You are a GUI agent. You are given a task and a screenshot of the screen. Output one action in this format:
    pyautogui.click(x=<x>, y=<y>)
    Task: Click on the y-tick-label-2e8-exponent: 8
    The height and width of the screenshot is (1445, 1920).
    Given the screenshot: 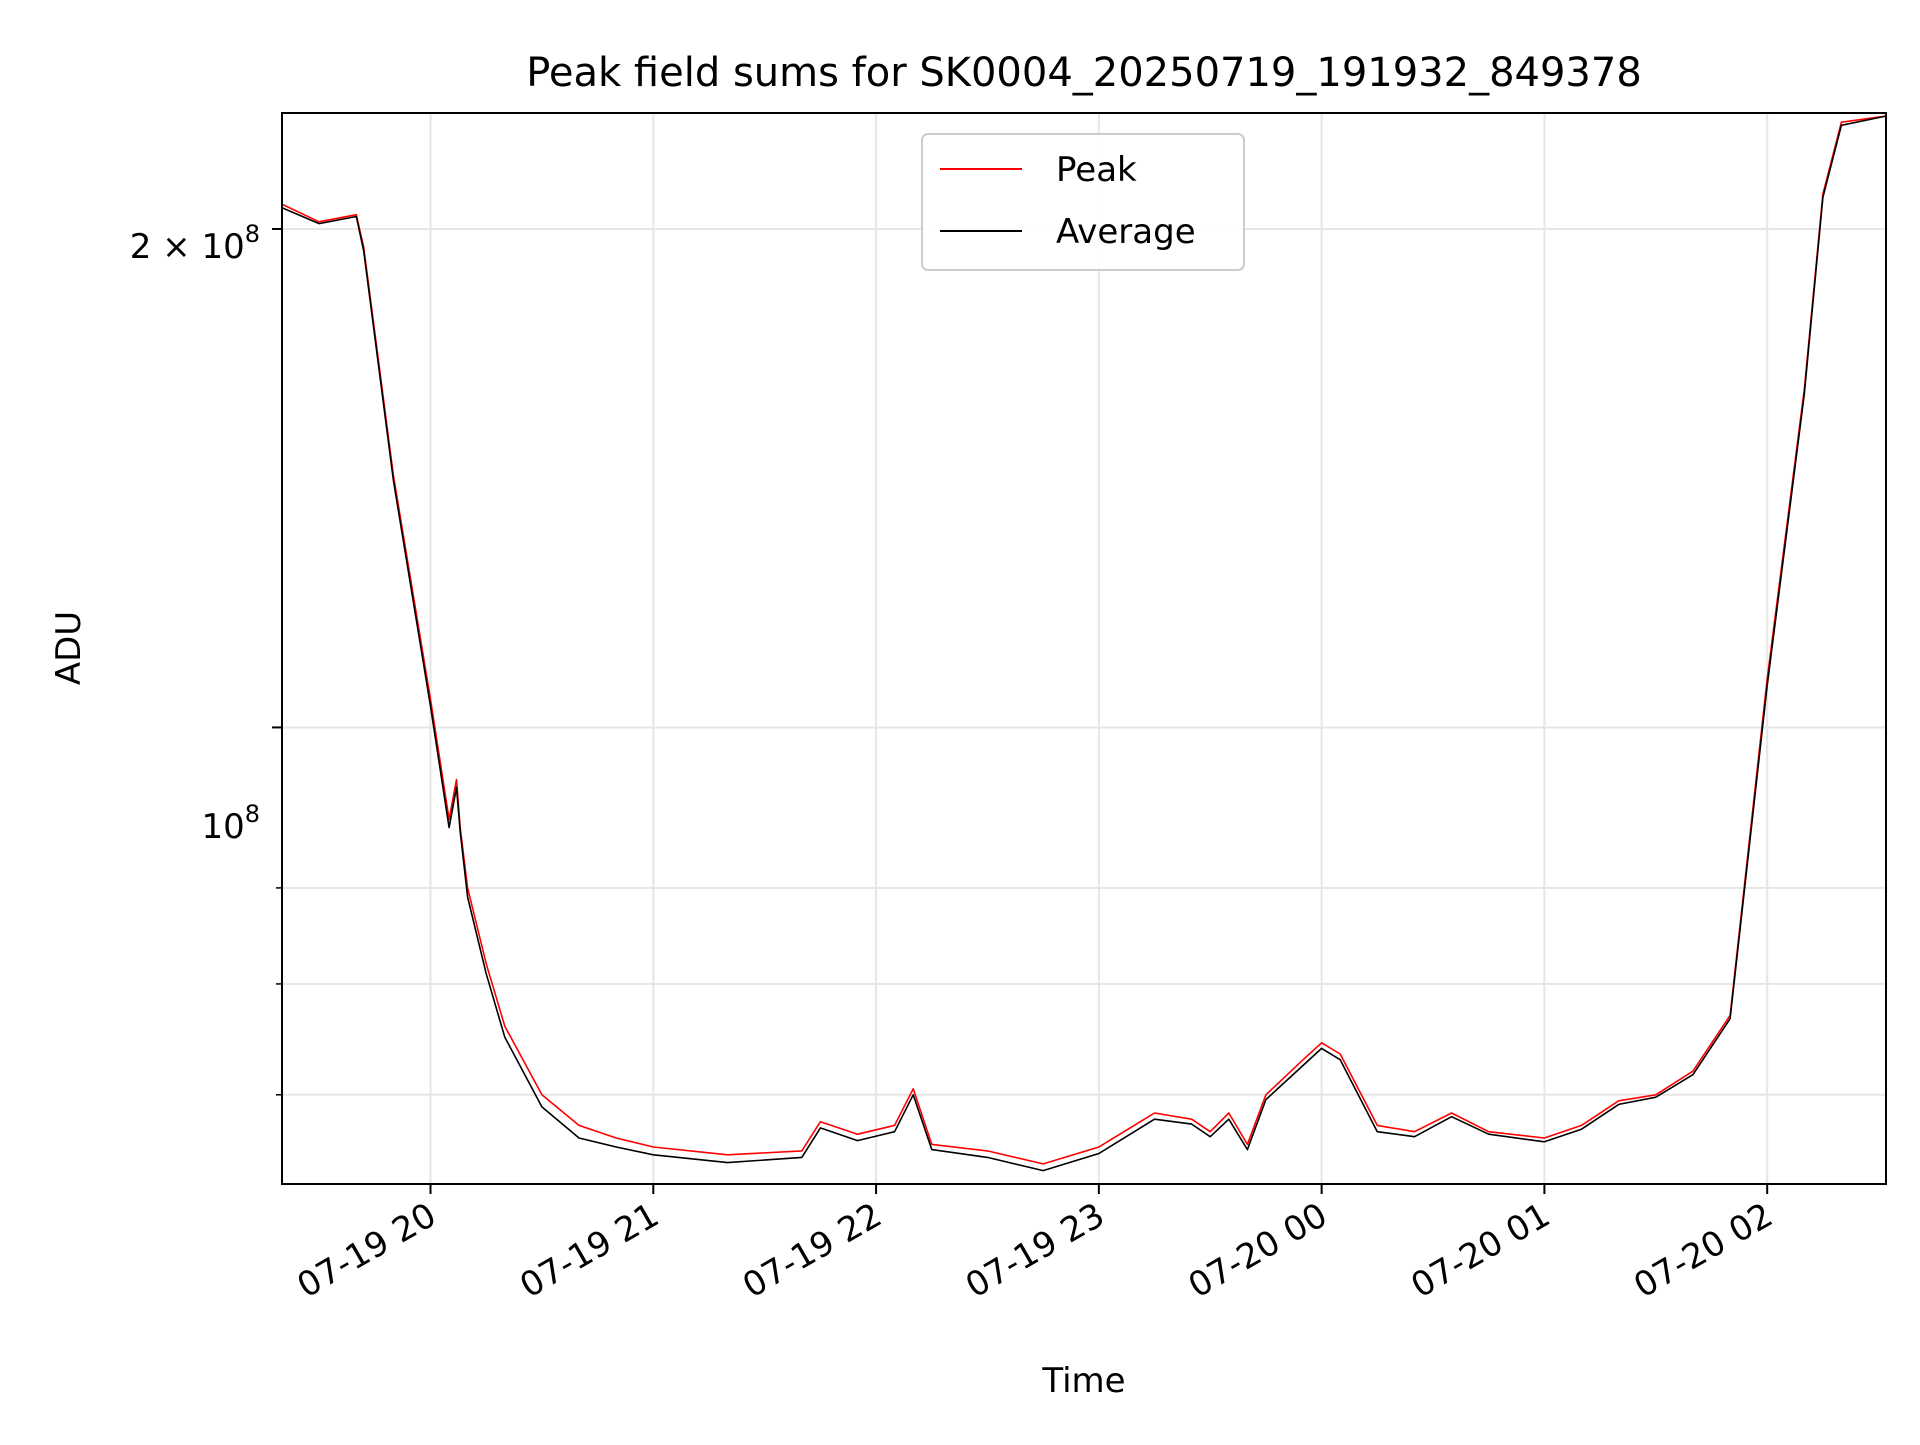 What is the action you would take?
    pyautogui.click(x=252, y=234)
    